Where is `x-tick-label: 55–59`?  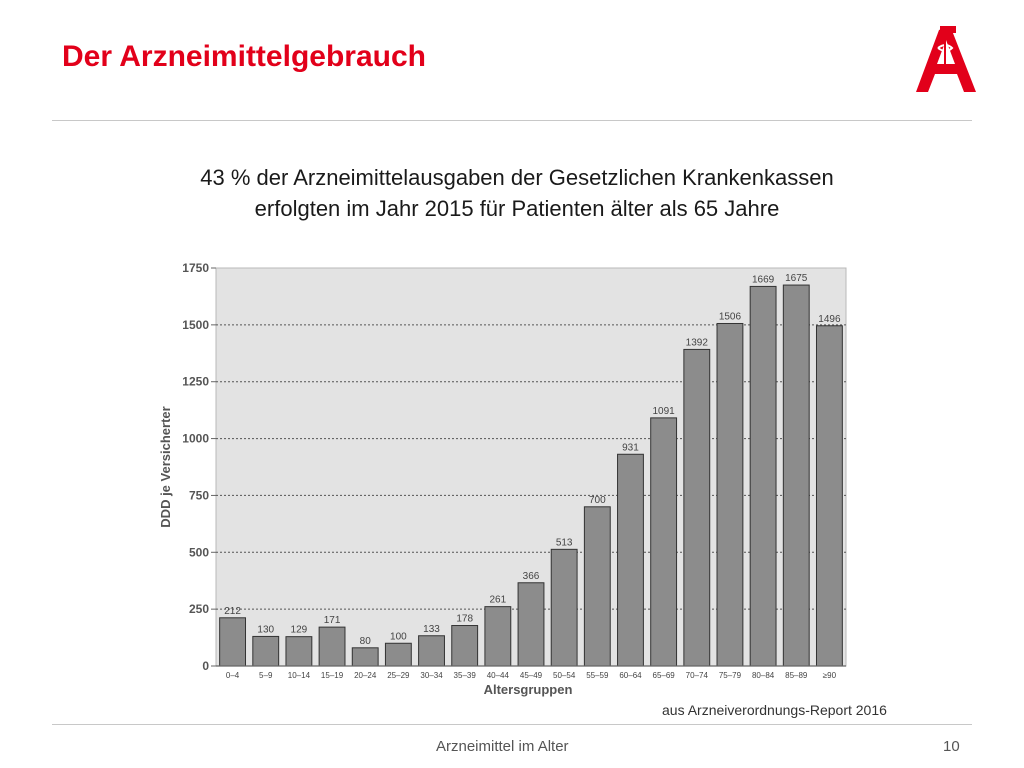
x-tick-label: 55–59 is located at coordinates (597, 675).